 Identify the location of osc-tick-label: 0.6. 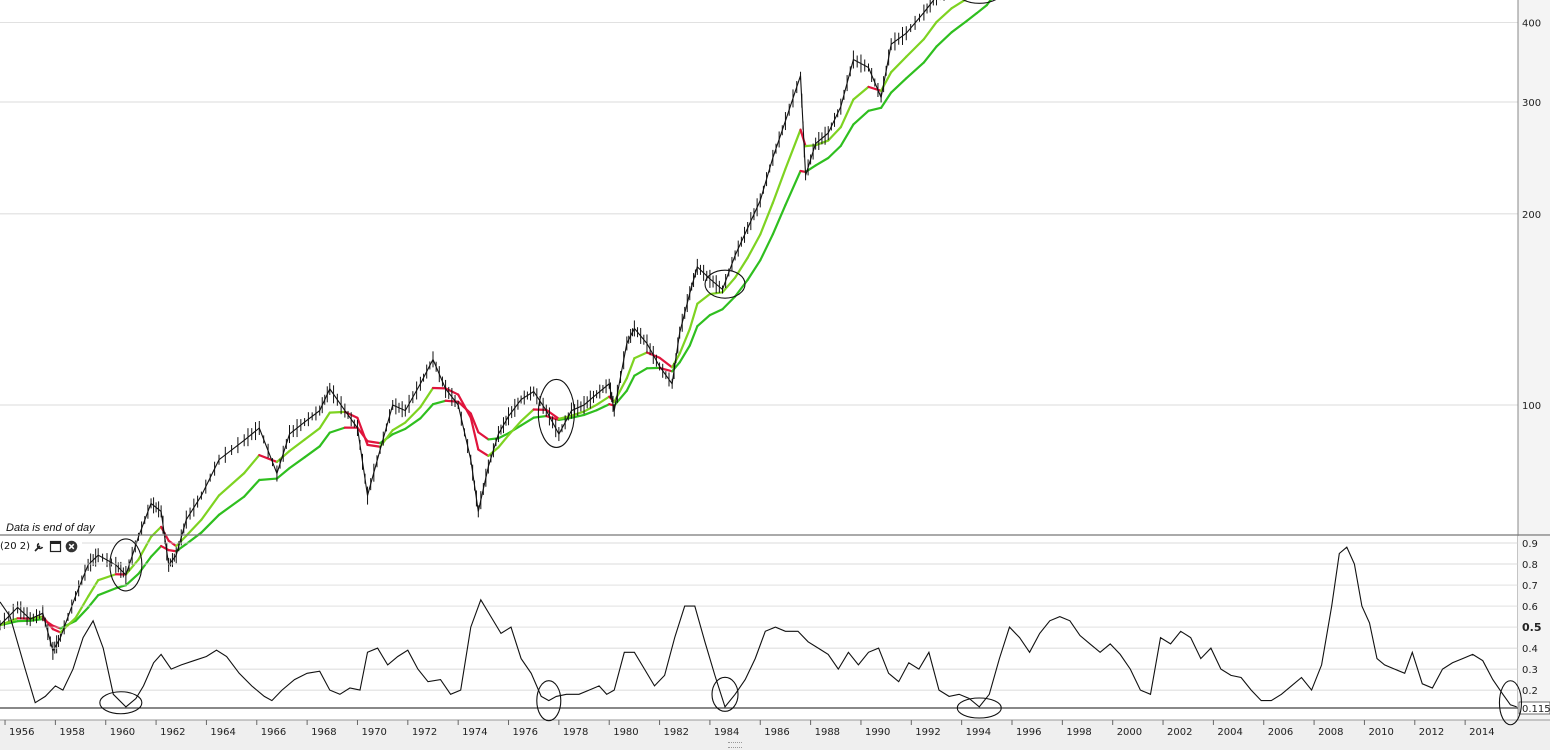
(1530, 607).